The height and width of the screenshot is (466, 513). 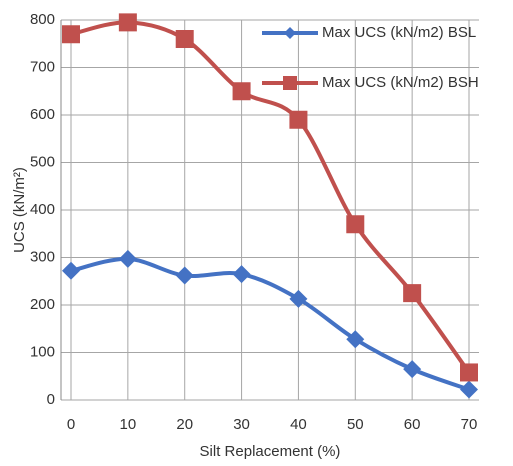 I want to click on legend-label: Max UCS (kN/m2) BSH, so click(x=400, y=82).